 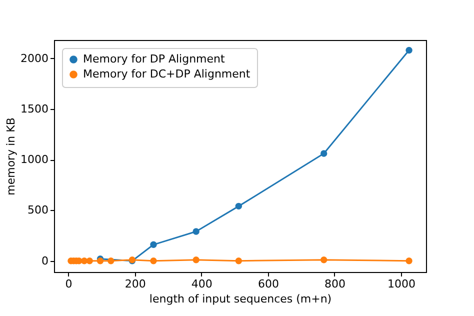 I want to click on y-tick-label: 1500, so click(x=34, y=109).